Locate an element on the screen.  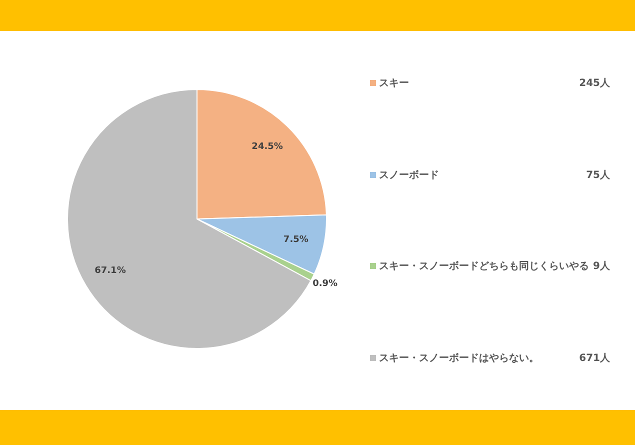
text: 75人 is located at coordinates (598, 175).